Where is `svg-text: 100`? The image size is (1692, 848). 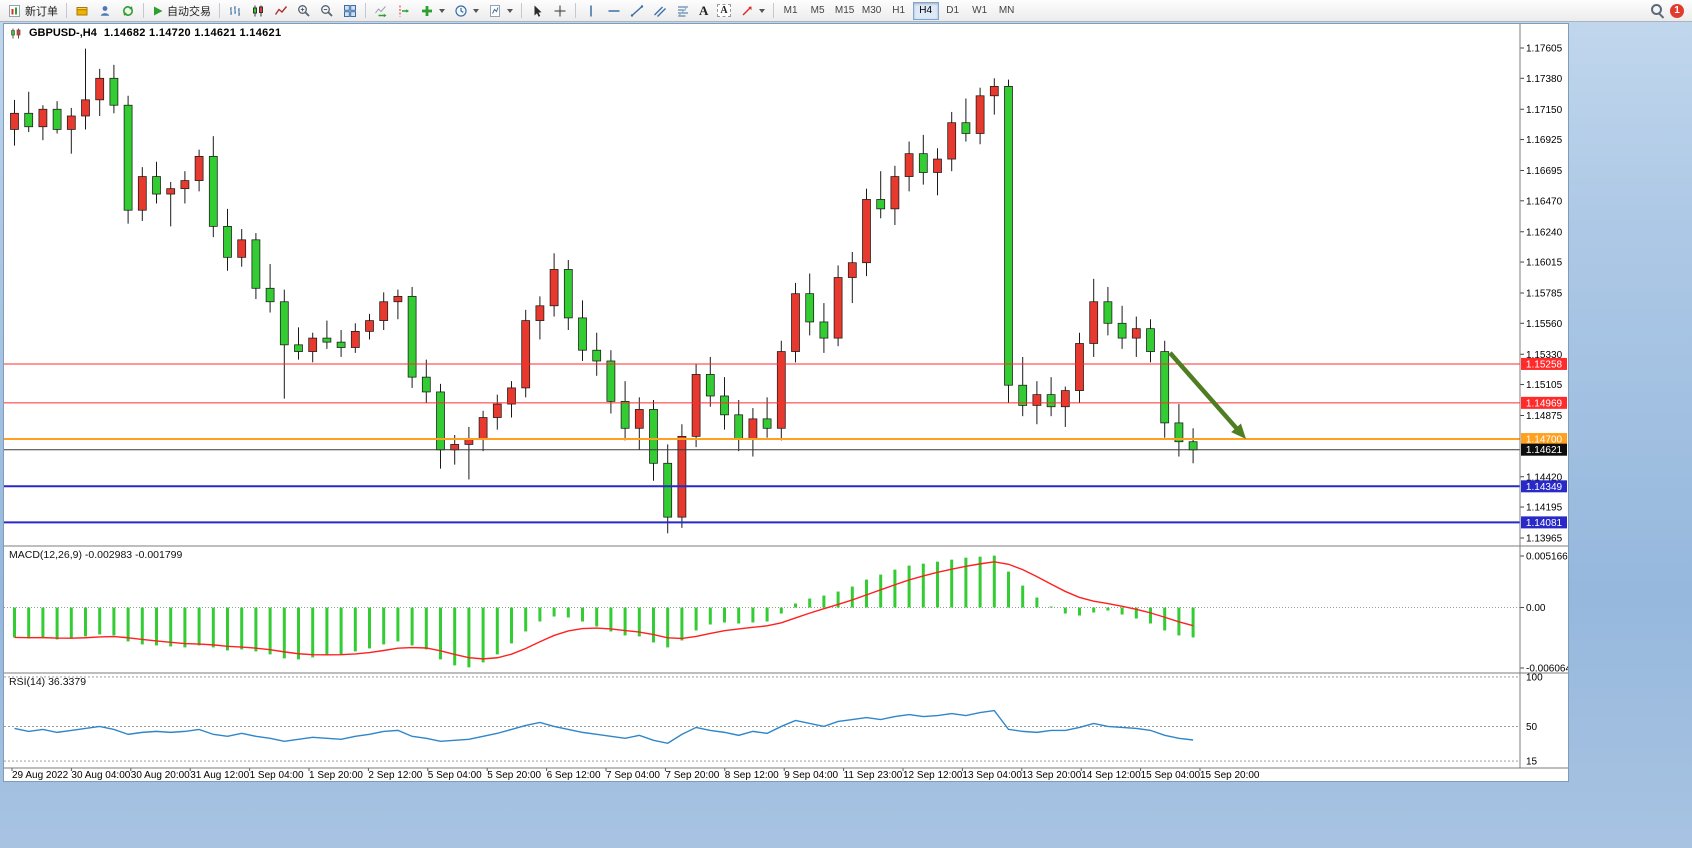
svg-text: 100 is located at coordinates (1534, 677).